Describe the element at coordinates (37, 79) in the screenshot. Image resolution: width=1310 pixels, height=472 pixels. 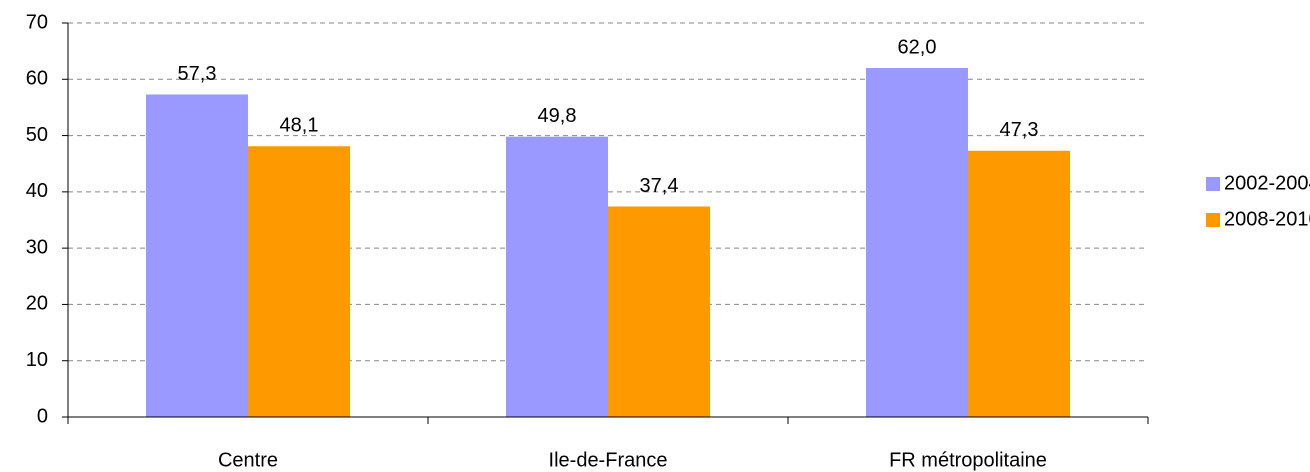
I see `y-tick-label: 60` at that location.